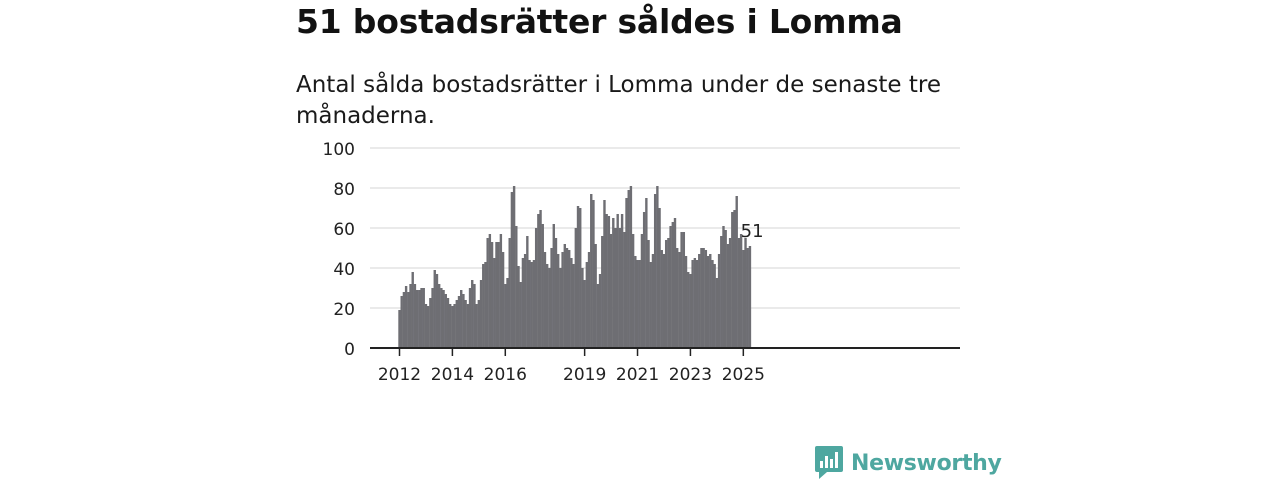 Image resolution: width=1280 pixels, height=480 pixels. I want to click on x-axis-ticks: 2012 2014 2016 2019 2021 2023 2025, so click(571, 366).